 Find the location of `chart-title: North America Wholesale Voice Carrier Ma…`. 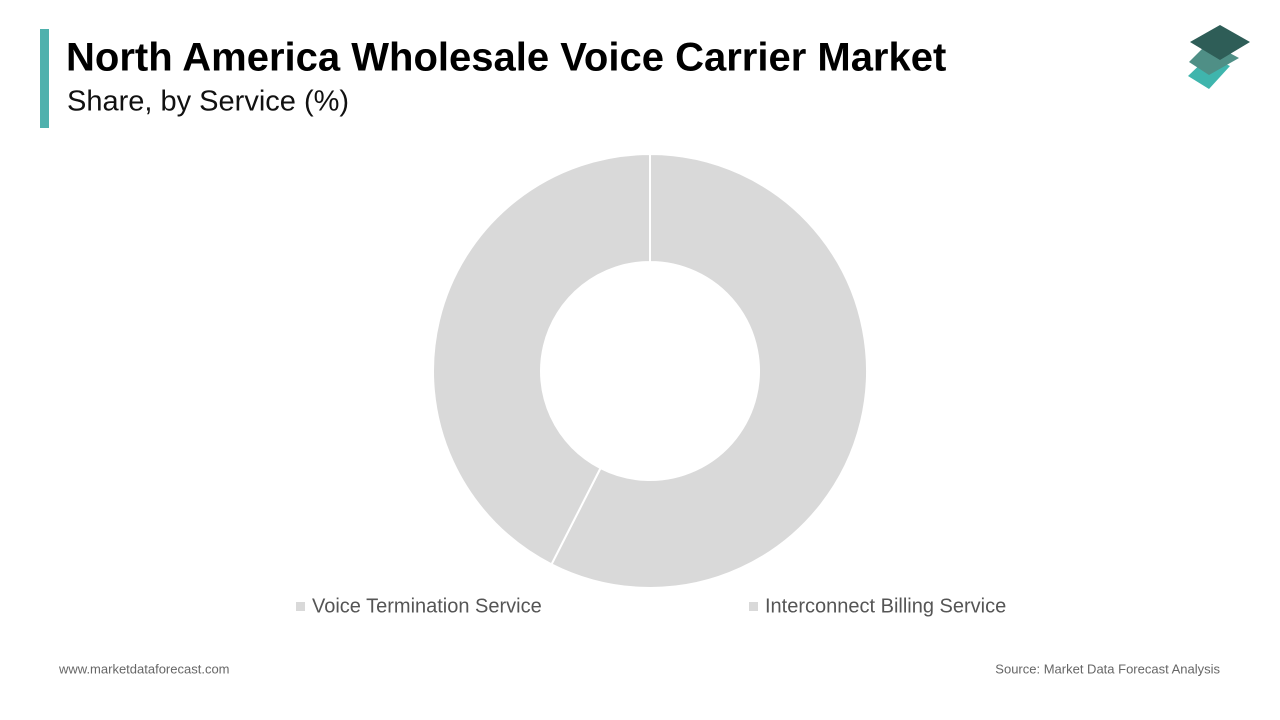

chart-title: North America Wholesale Voice Carrier Ma… is located at coordinates (506, 58).